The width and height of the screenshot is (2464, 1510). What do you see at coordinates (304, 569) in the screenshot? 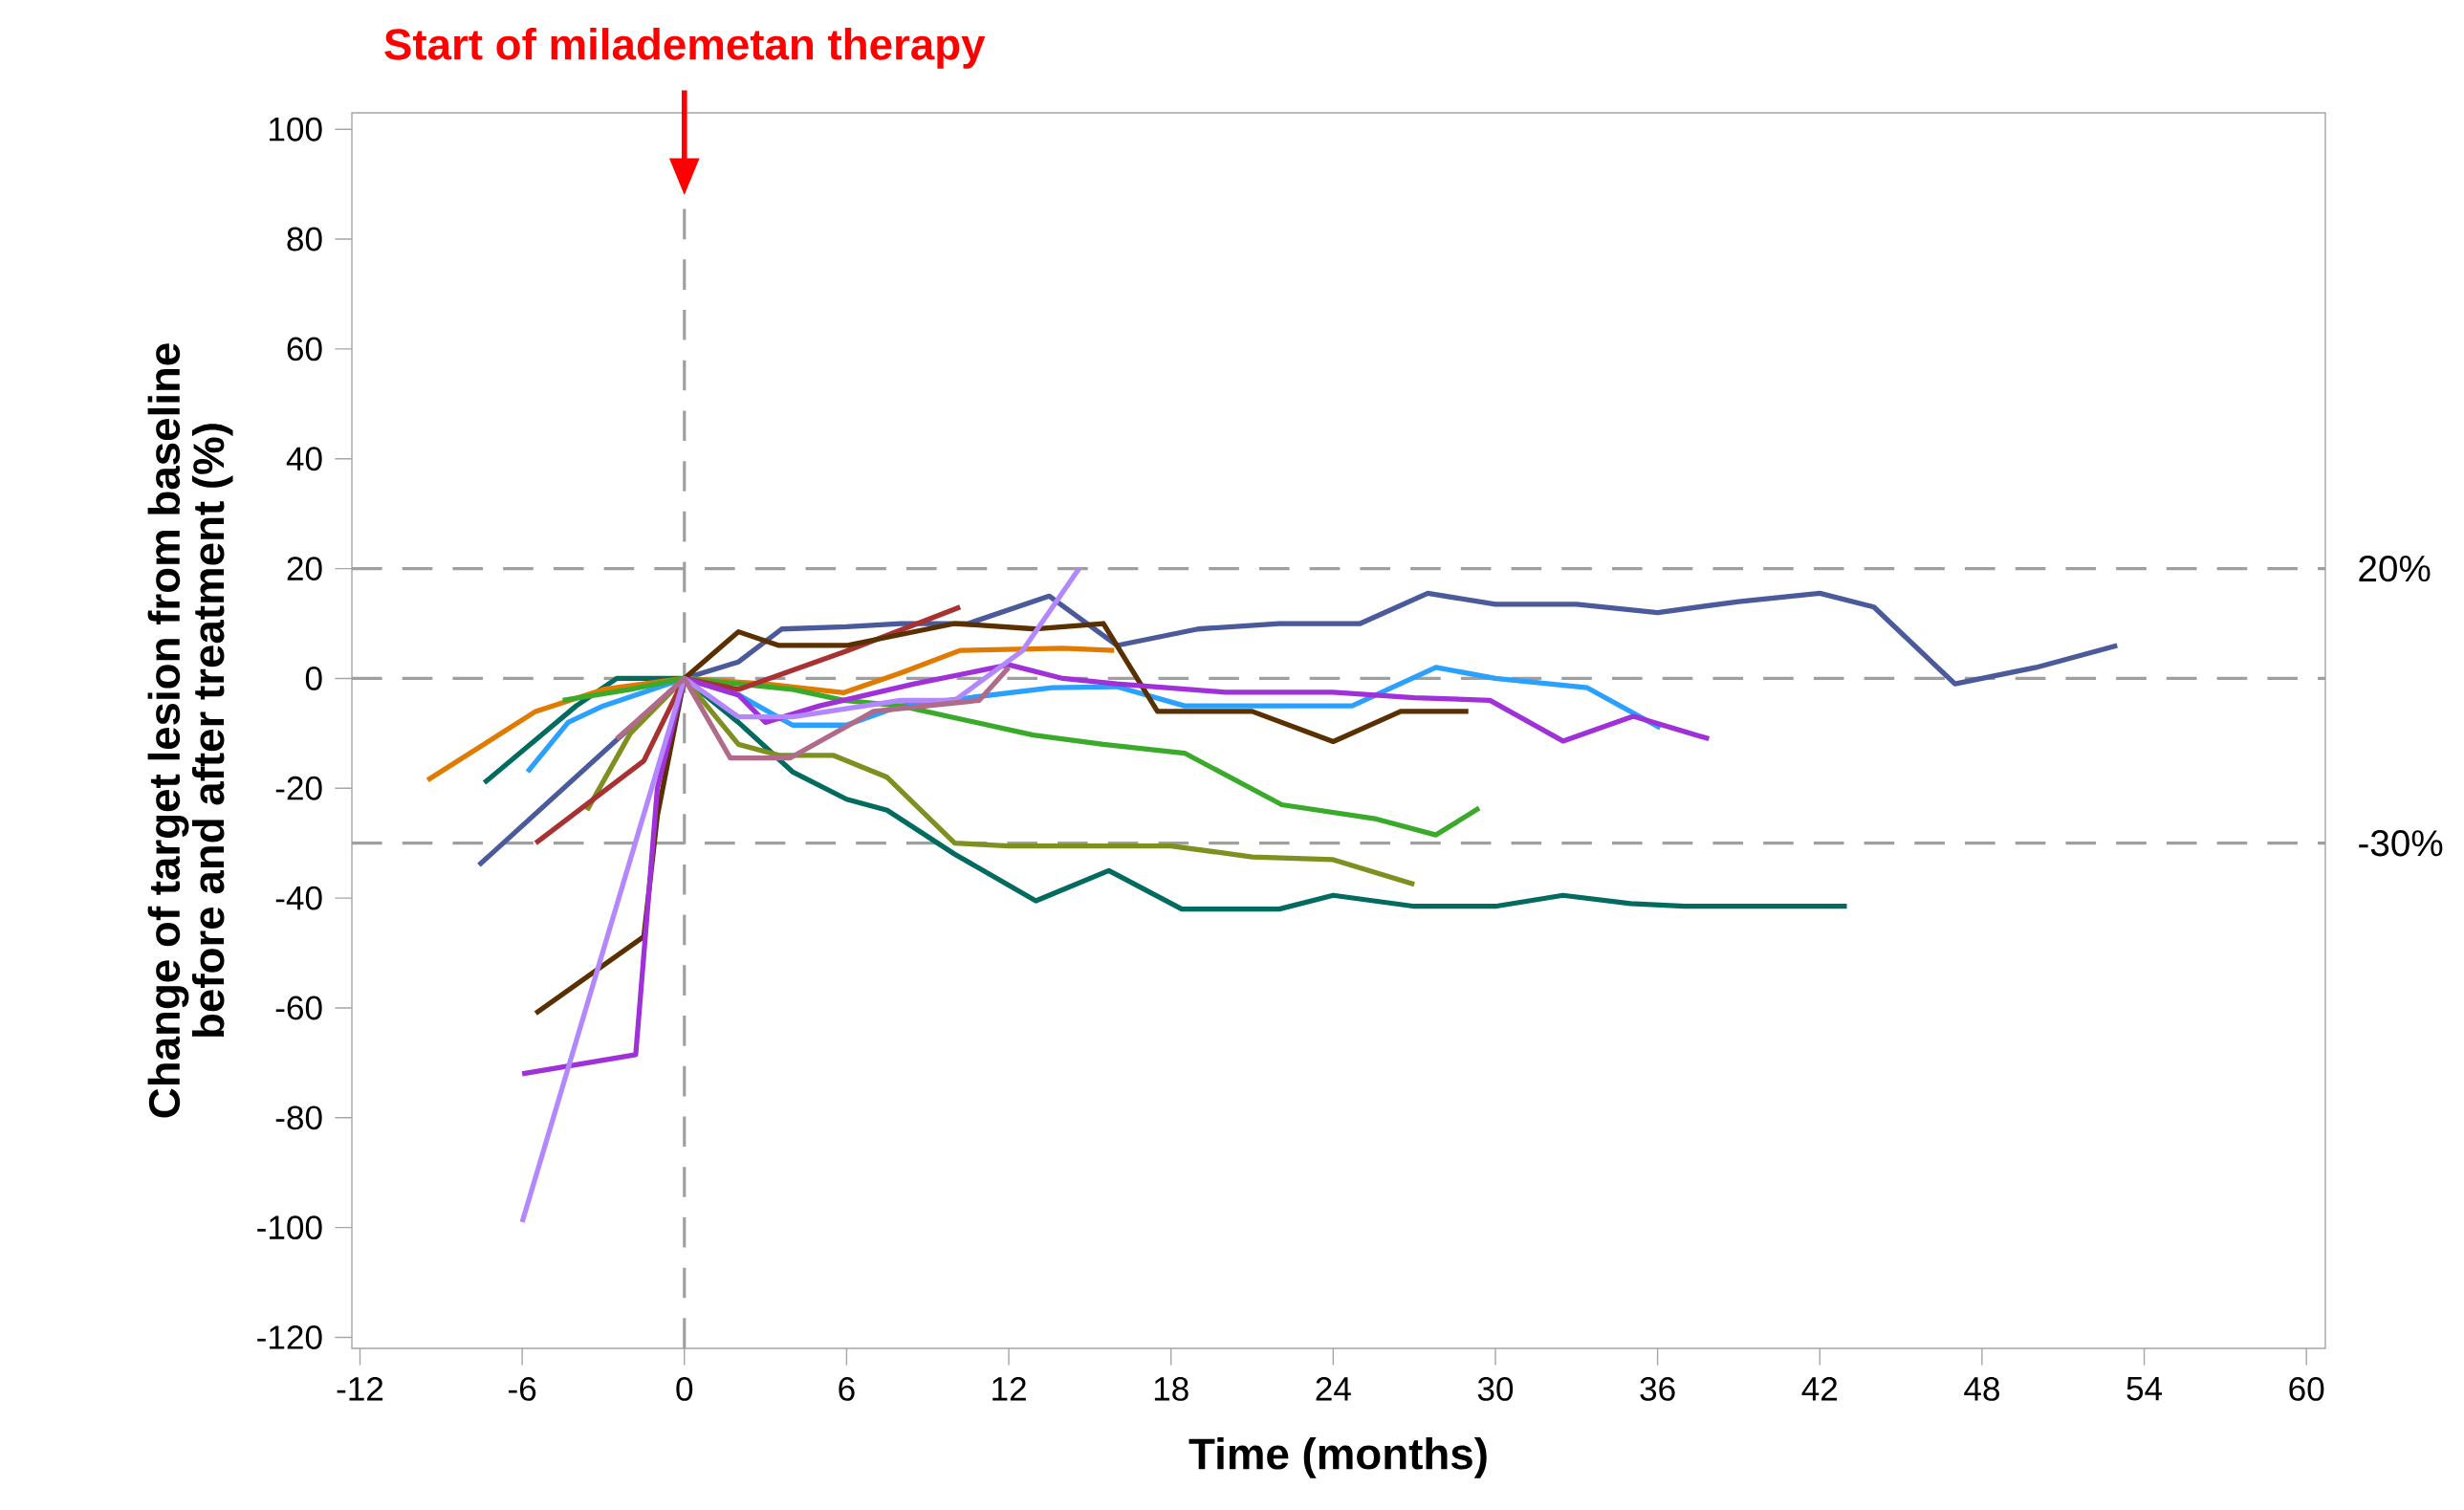
I see `y-tick-label: 20` at bounding box center [304, 569].